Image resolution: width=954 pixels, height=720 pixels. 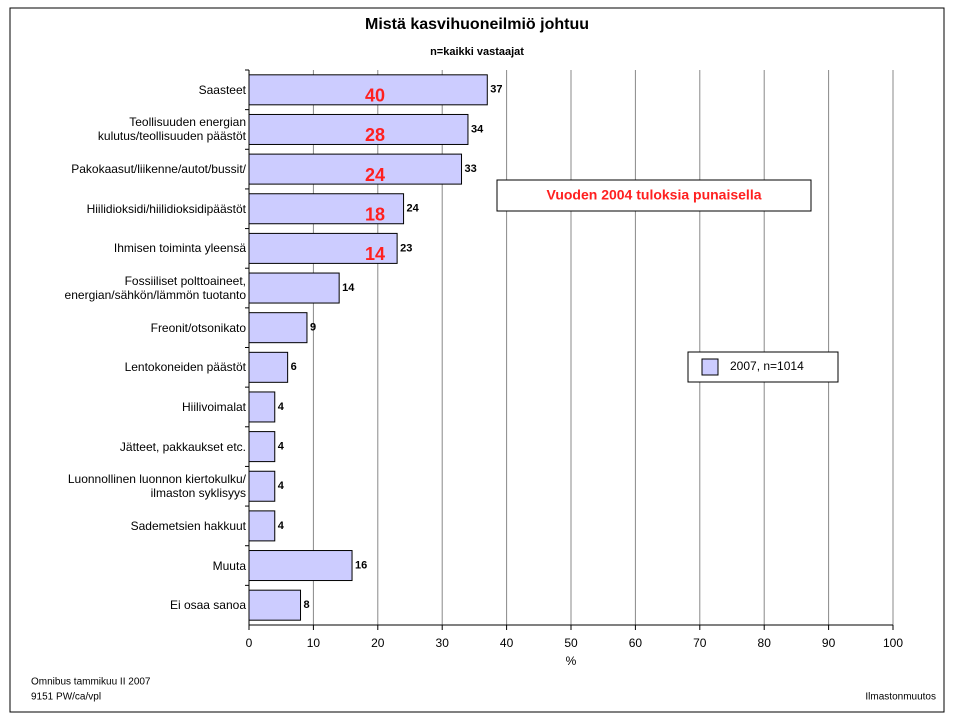 I want to click on x-tick-label: 60, so click(x=636, y=643).